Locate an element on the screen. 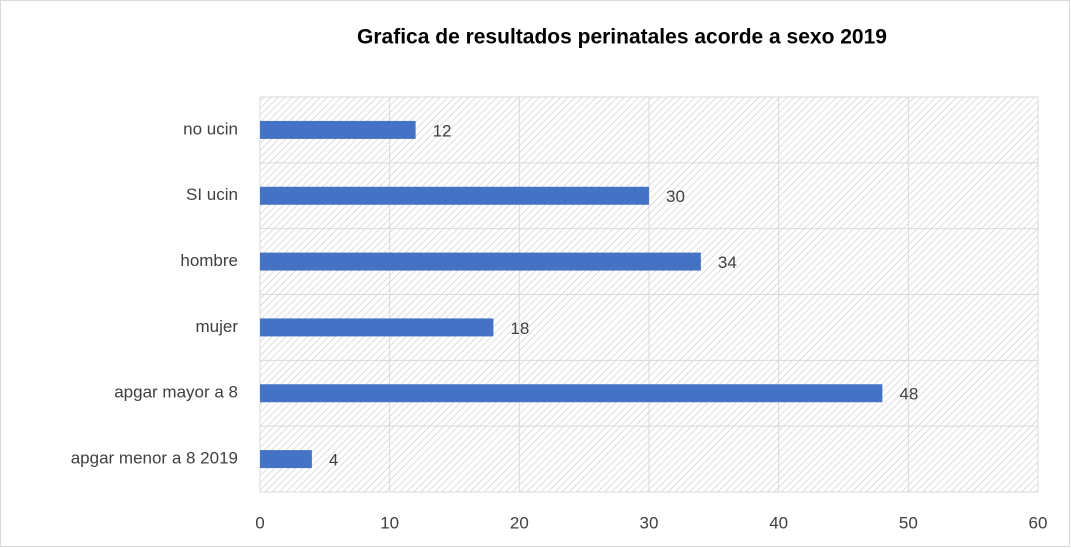  data-label: 48 is located at coordinates (908, 394).